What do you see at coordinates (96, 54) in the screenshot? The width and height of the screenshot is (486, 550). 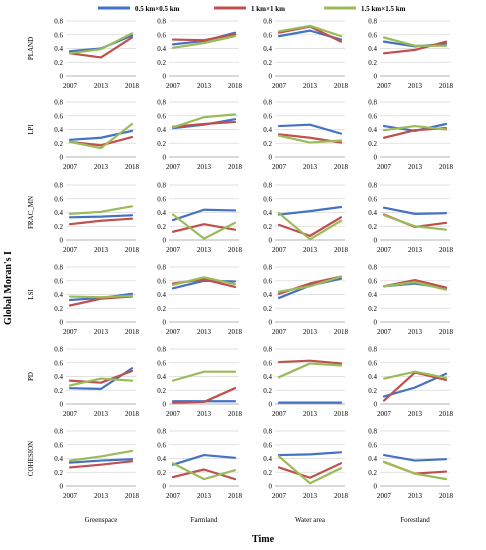 I see `panel-PLAND-Greenspace: 0 0.2 0.4 0.6 0.8 2007 2013 2018` at bounding box center [96, 54].